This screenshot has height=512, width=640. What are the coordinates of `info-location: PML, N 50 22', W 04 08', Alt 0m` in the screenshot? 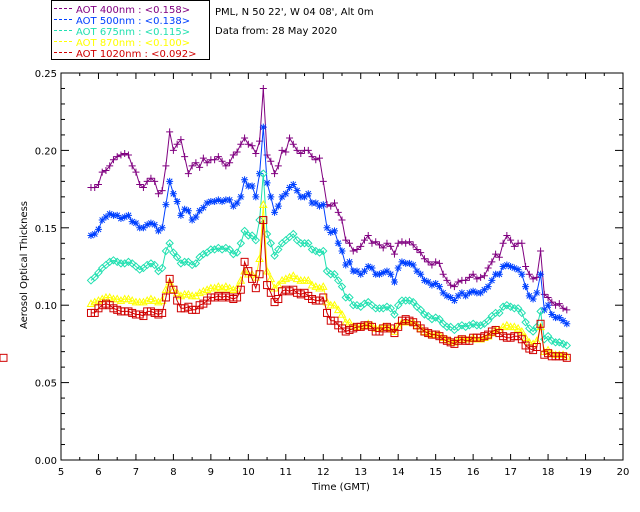 It's located at (294, 12).